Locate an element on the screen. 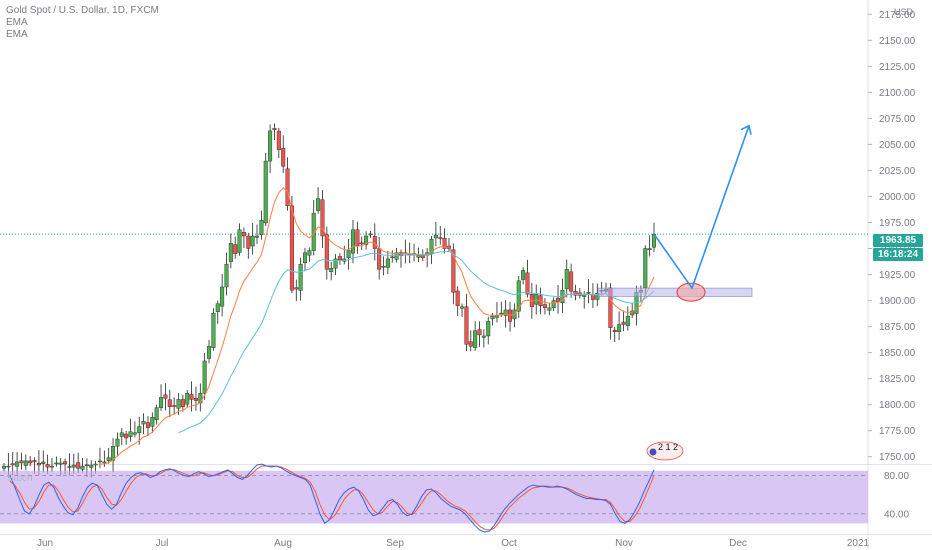 The width and height of the screenshot is (932, 550). time-tick-label: Jun is located at coordinates (45, 543).